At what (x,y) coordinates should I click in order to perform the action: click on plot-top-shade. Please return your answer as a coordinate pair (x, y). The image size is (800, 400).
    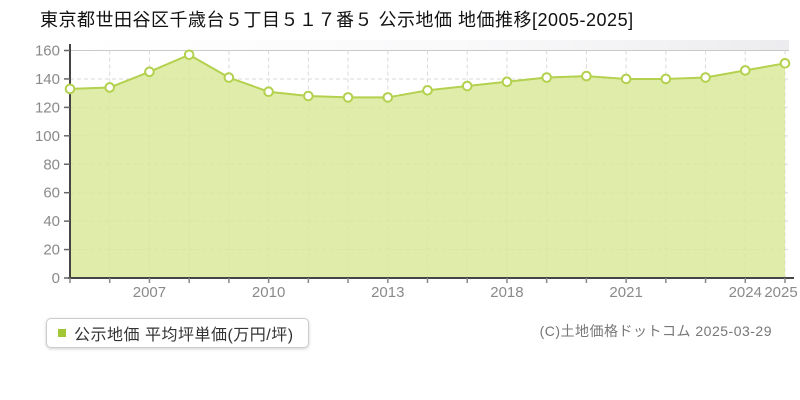
    Looking at the image, I should click on (429, 45).